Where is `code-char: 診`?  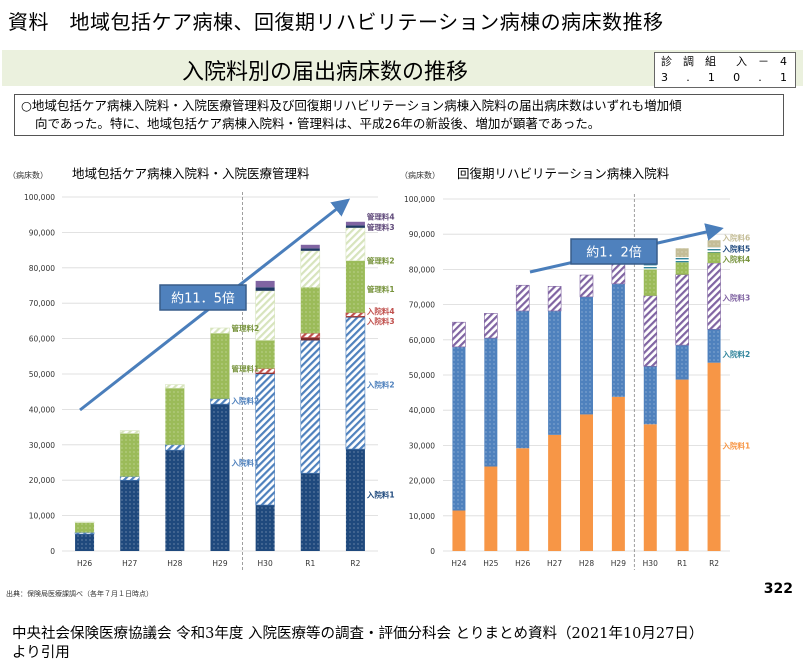 code-char: 診 is located at coordinates (667, 61).